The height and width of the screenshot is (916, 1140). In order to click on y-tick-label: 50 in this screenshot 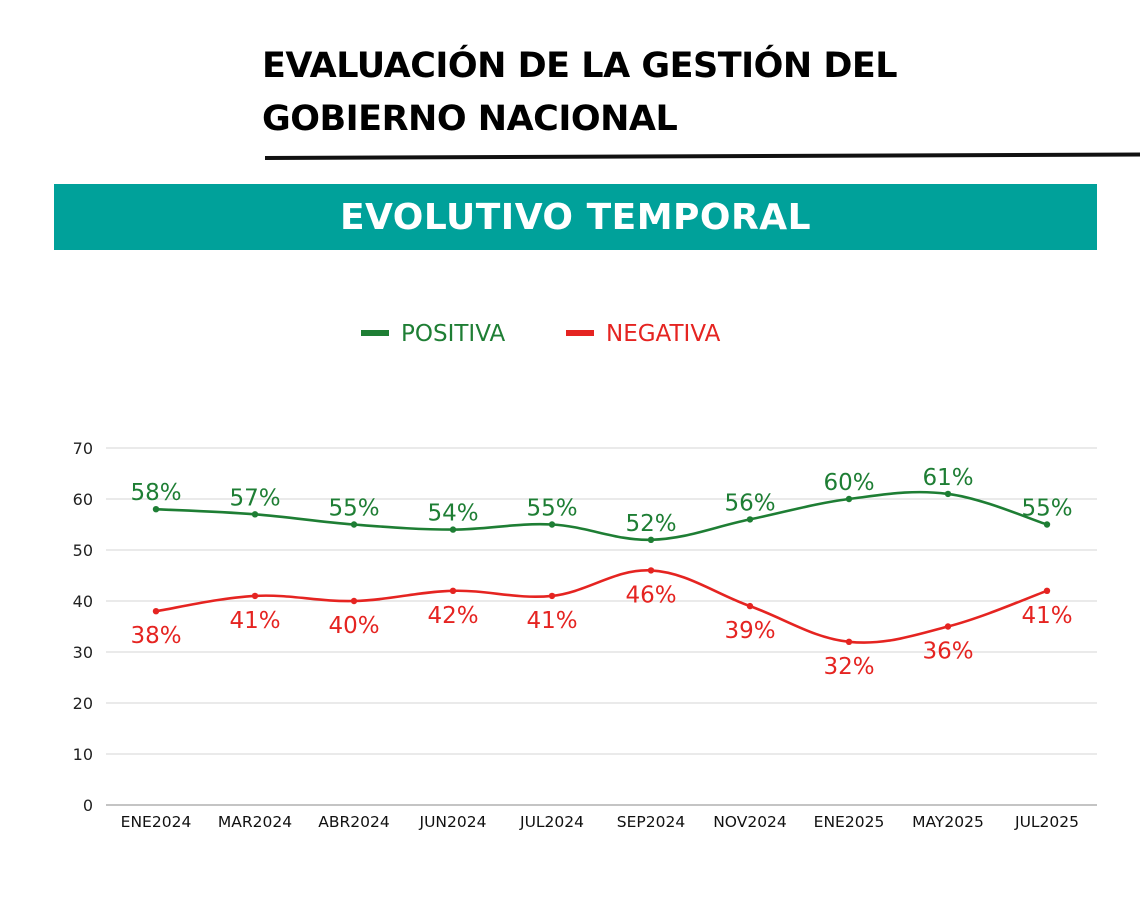, I will do `click(83, 550)`.